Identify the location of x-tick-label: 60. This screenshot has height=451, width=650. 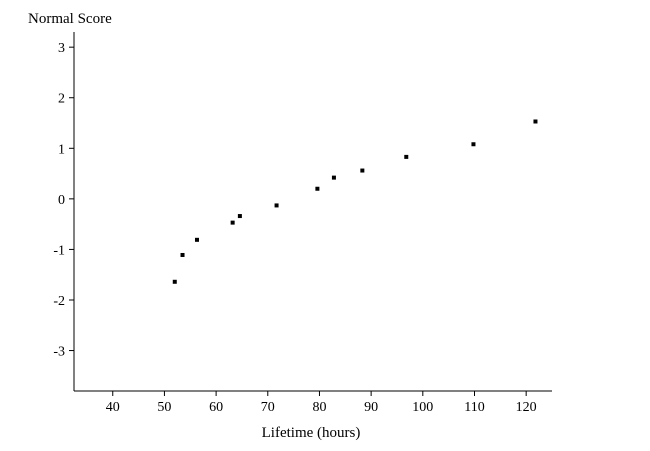
(216, 407).